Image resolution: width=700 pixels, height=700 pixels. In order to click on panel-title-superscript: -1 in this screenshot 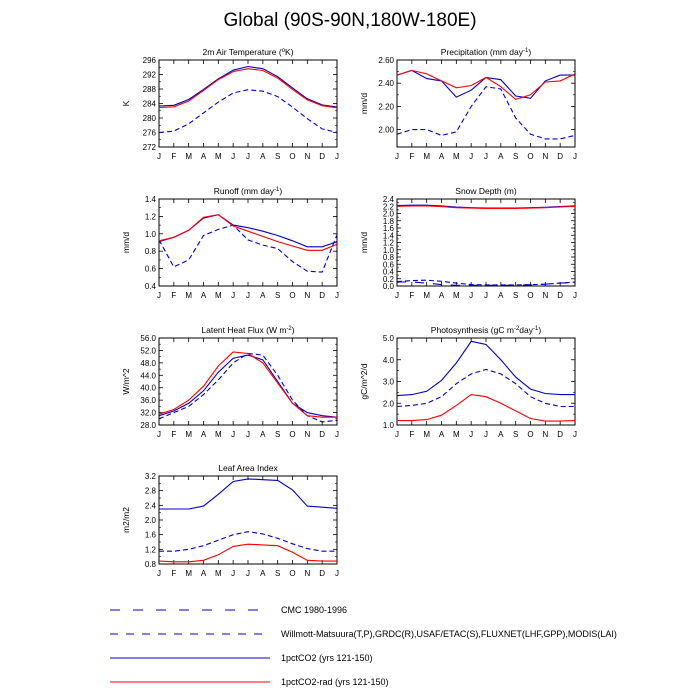, I will do `click(536, 329)`.